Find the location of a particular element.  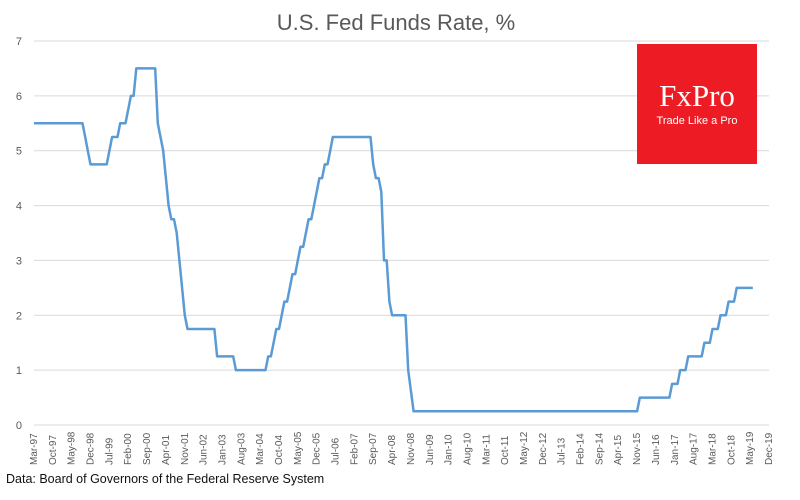

x-tick-label: Jun-09 is located at coordinates (430, 449).